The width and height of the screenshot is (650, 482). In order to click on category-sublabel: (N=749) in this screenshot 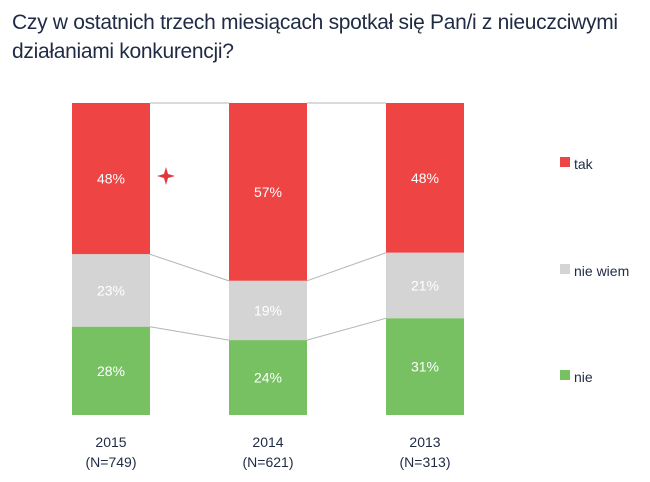, I will do `click(111, 462)`.